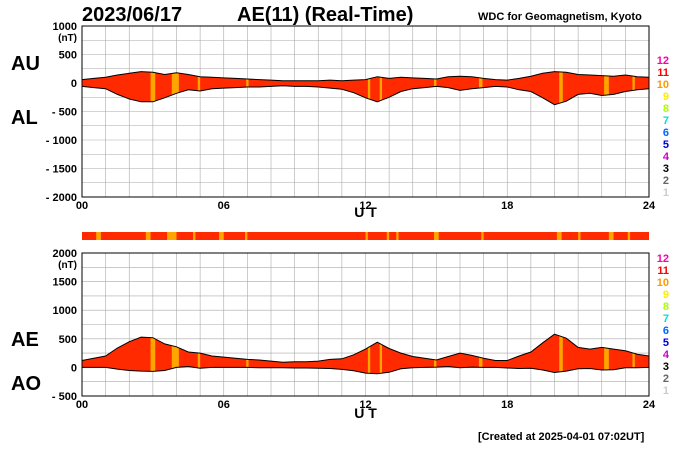 The image size is (700, 450). I want to click on y-tick-label: 2000, so click(65, 254).